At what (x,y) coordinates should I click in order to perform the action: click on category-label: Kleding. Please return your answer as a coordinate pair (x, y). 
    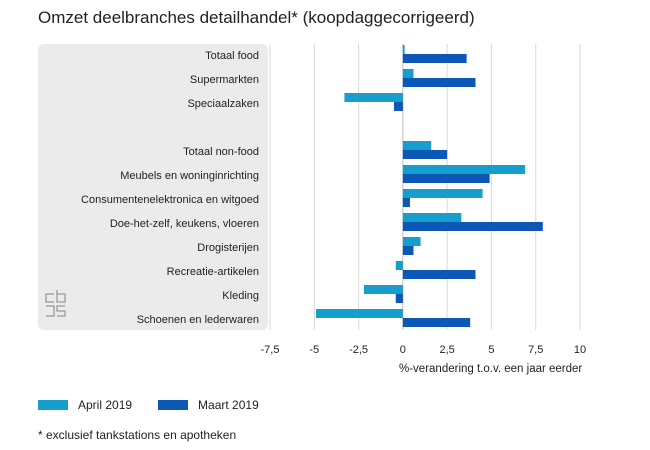
    Looking at the image, I should click on (240, 296).